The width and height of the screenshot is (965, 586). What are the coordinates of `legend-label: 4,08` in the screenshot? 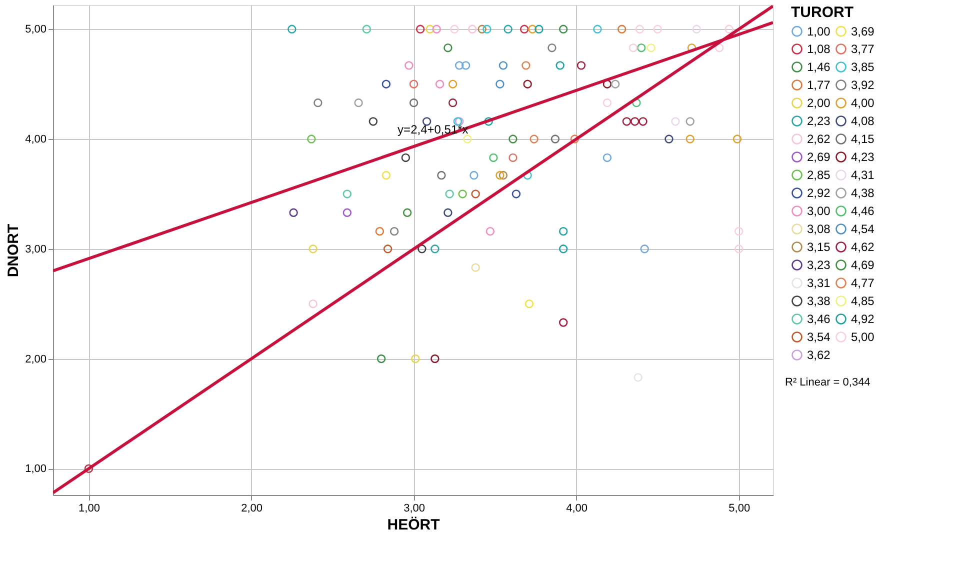 It's located at (863, 121).